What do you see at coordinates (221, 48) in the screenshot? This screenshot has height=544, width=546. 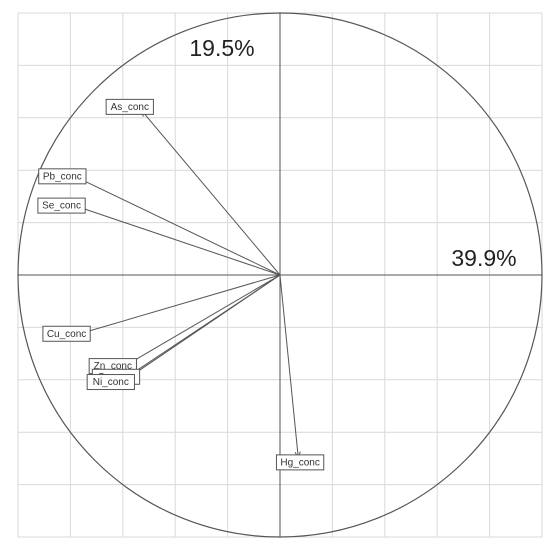 I see `y-axis-variance-label: 19.5%` at bounding box center [221, 48].